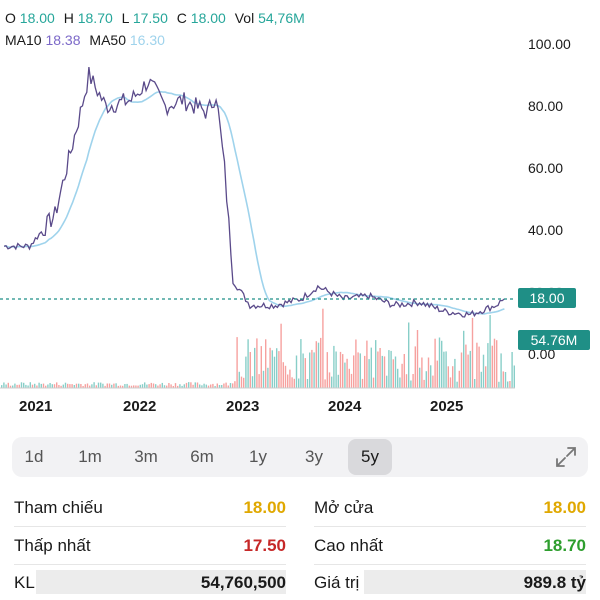 Image resolution: width=600 pixels, height=600 pixels. What do you see at coordinates (549, 44) in the screenshot?
I see `y-tick-label: 100.00` at bounding box center [549, 44].